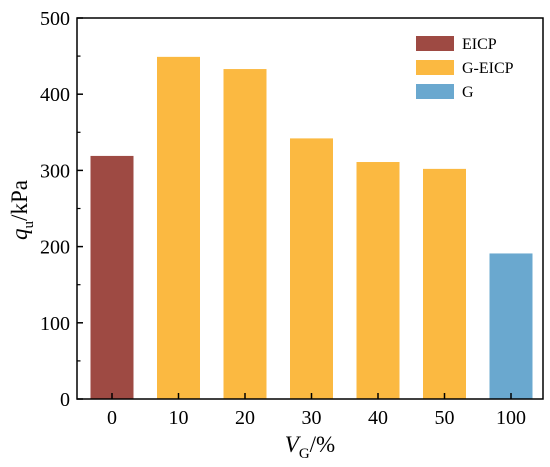  I want to click on x-axis-label-sub: G, so click(304, 454).